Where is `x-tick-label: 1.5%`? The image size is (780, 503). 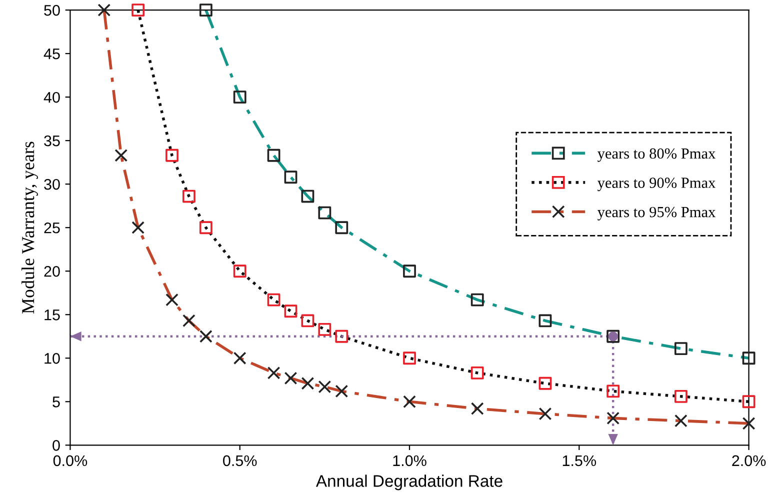
x-tick-label: 1.5% is located at coordinates (579, 460).